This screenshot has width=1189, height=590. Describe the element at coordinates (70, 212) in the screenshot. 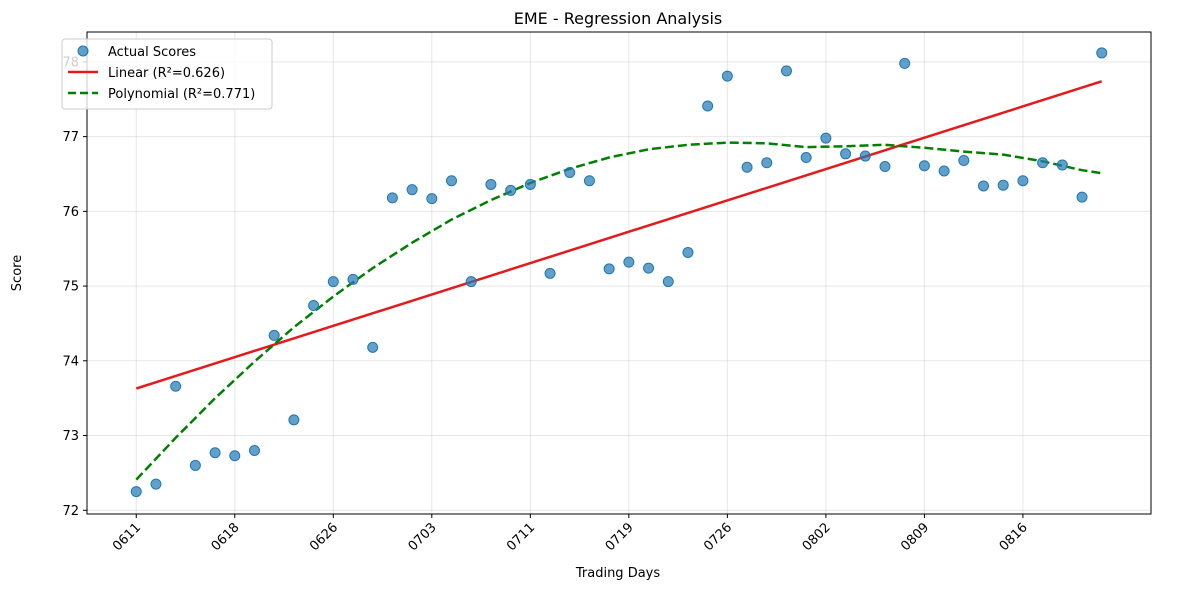

I see `y-tick-label: 76` at that location.